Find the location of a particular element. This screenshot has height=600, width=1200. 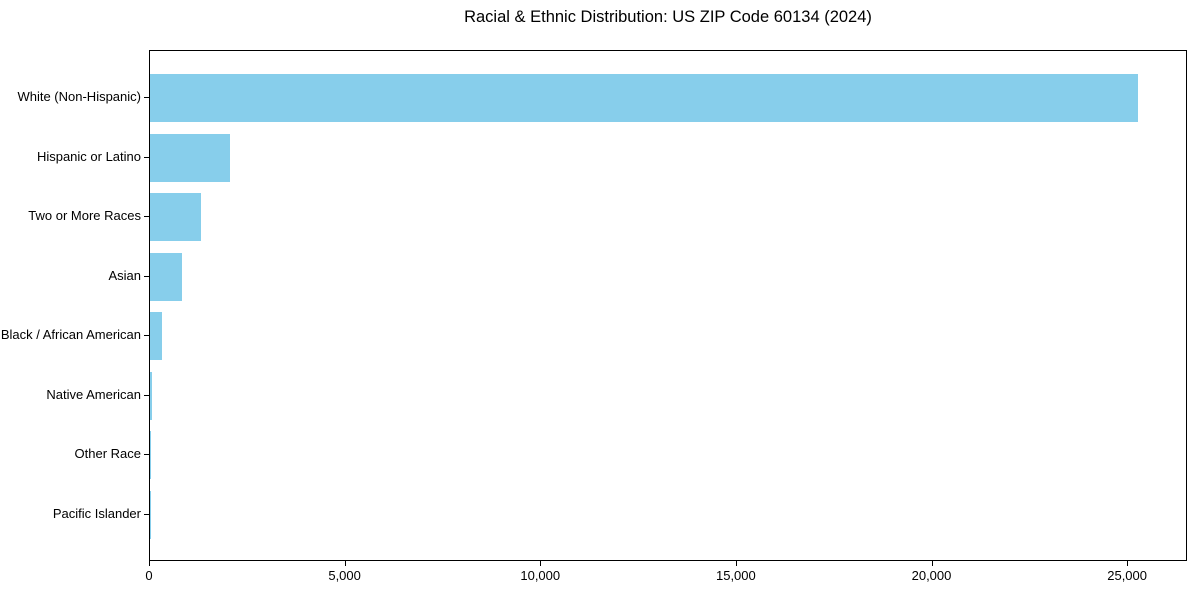

y-tick-label: Pacific Islander is located at coordinates (96, 513).